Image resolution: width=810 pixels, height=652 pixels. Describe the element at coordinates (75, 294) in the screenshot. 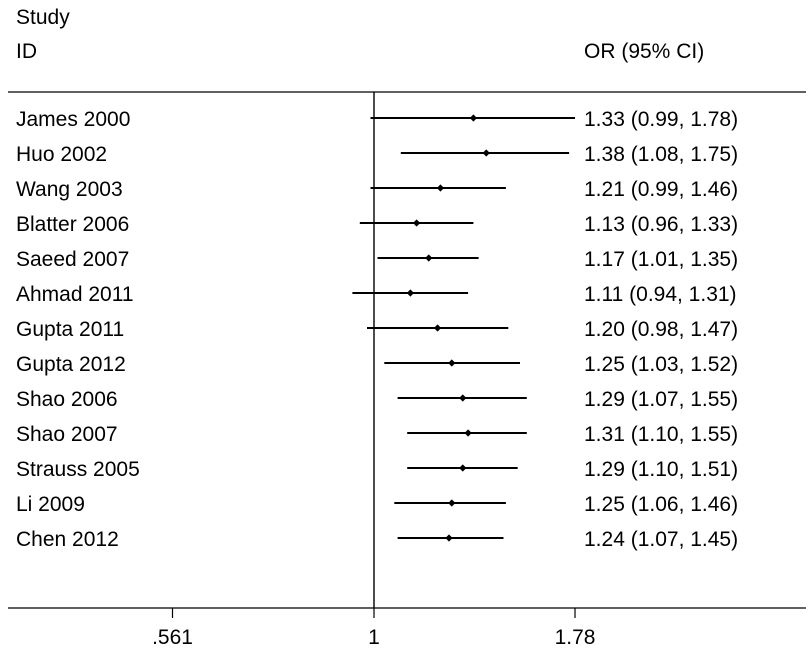

I see `study-label: Ahmad 2011` at that location.